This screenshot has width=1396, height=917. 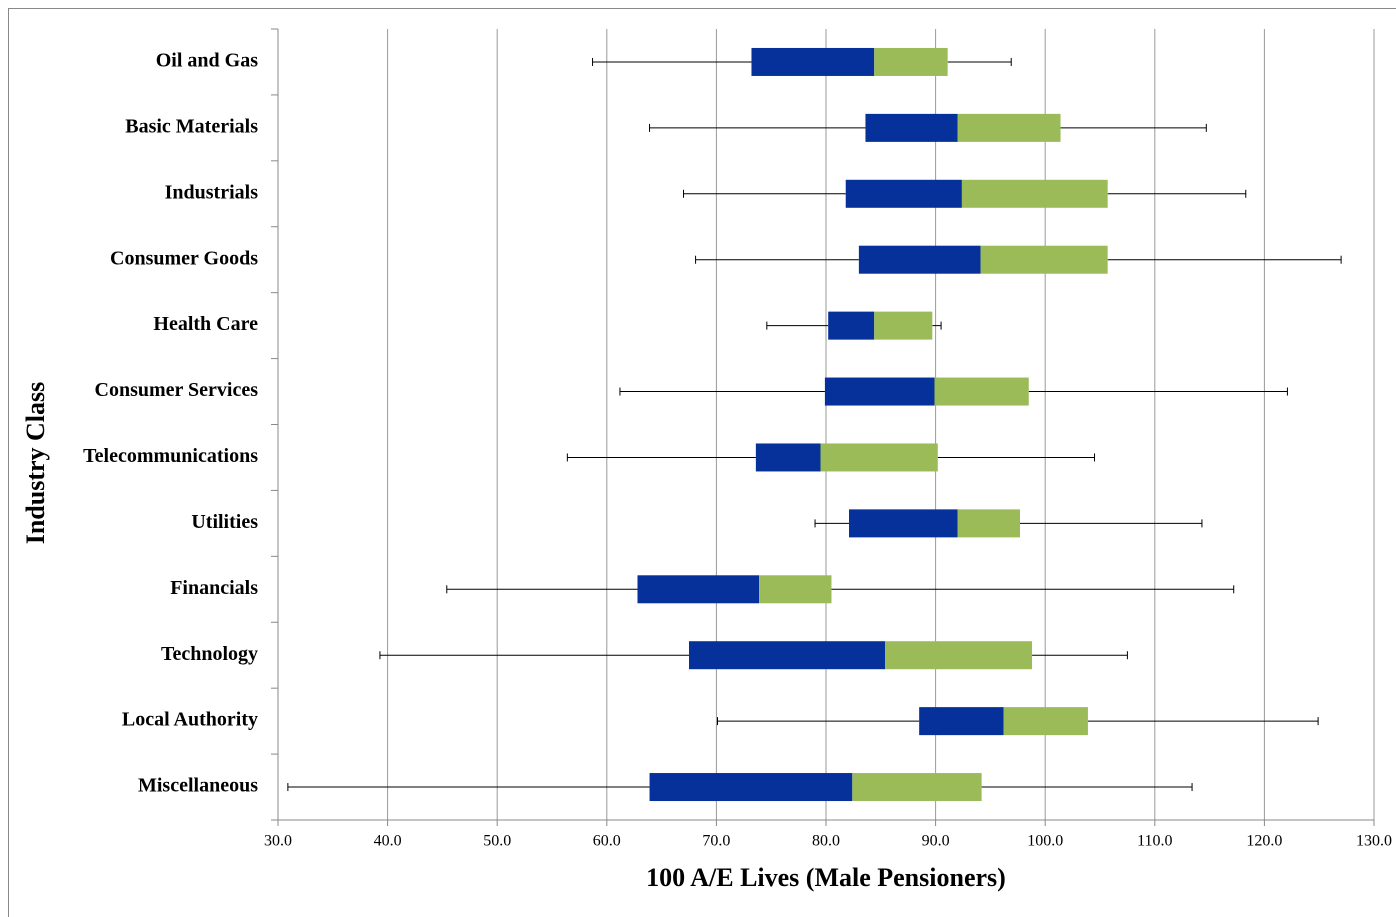 I want to click on y-axis-title: Industry Class, so click(x=35, y=463).